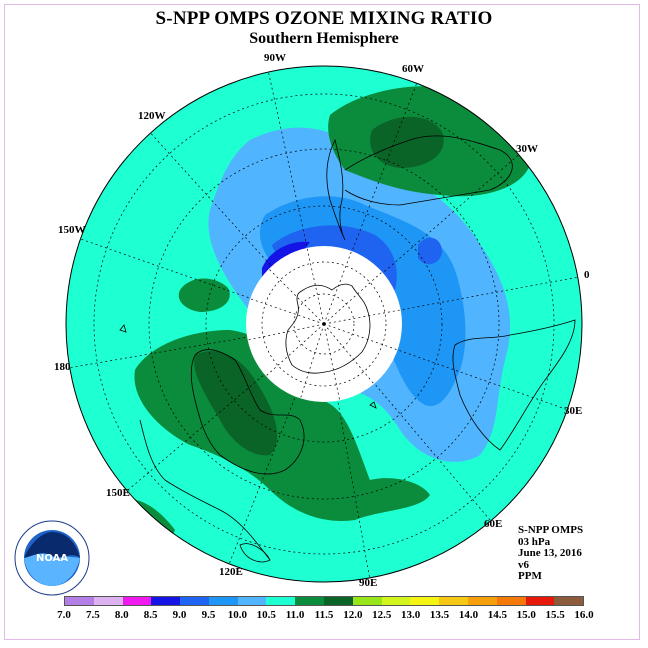  What do you see at coordinates (266, 615) in the screenshot?
I see `colorbar-tick-label: 10.5` at bounding box center [266, 615].